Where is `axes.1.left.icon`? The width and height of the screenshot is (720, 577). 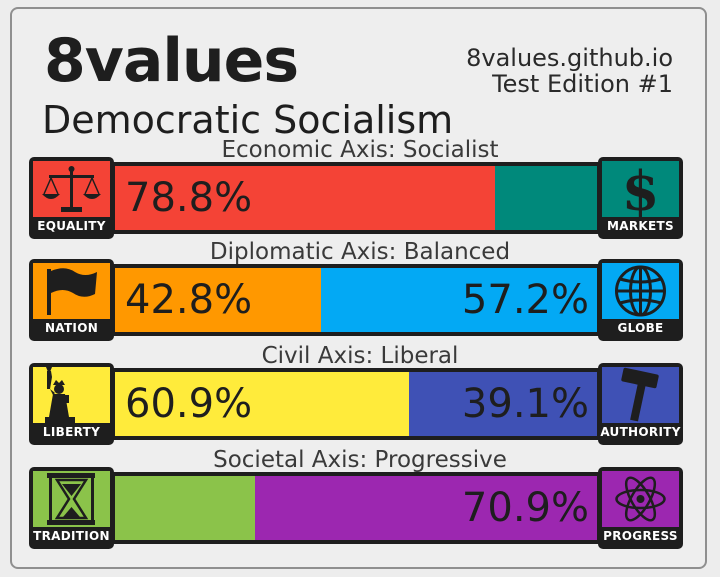
axes.1.left.icon is located at coordinates (71, 291).